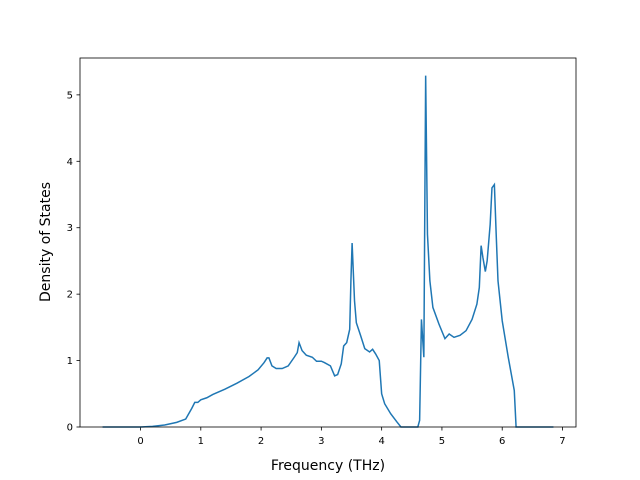  Describe the element at coordinates (562, 441) in the screenshot. I see `x-tick-label: 7` at that location.